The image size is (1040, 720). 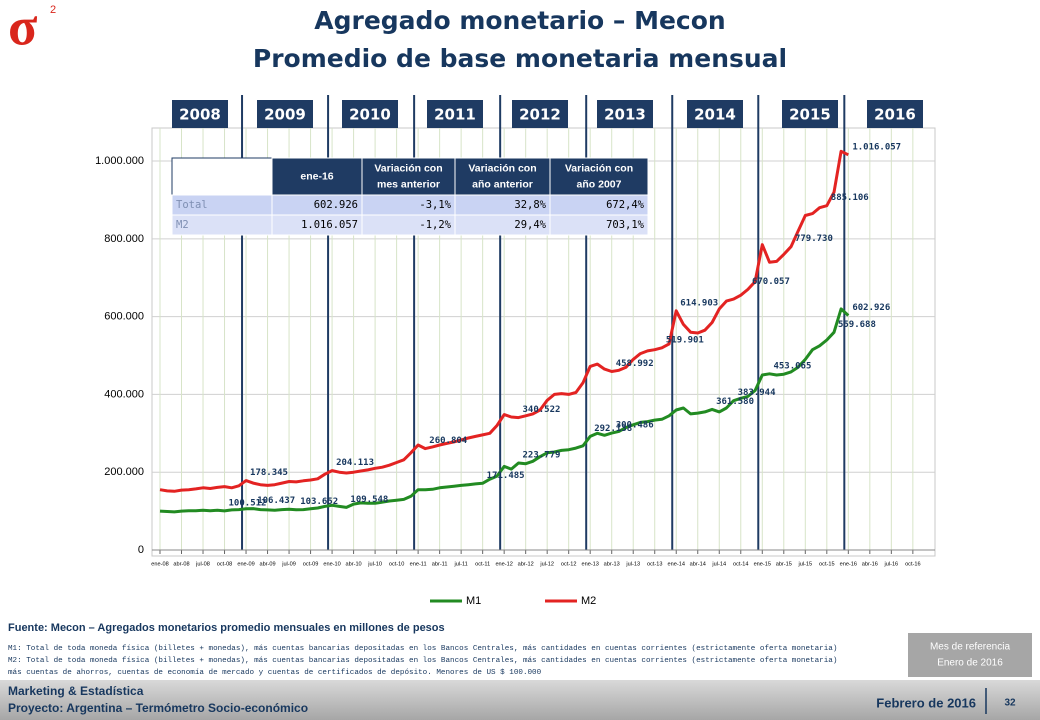 What do you see at coordinates (718, 564) in the screenshot?
I see `x-tick-label: jul-14` at bounding box center [718, 564].